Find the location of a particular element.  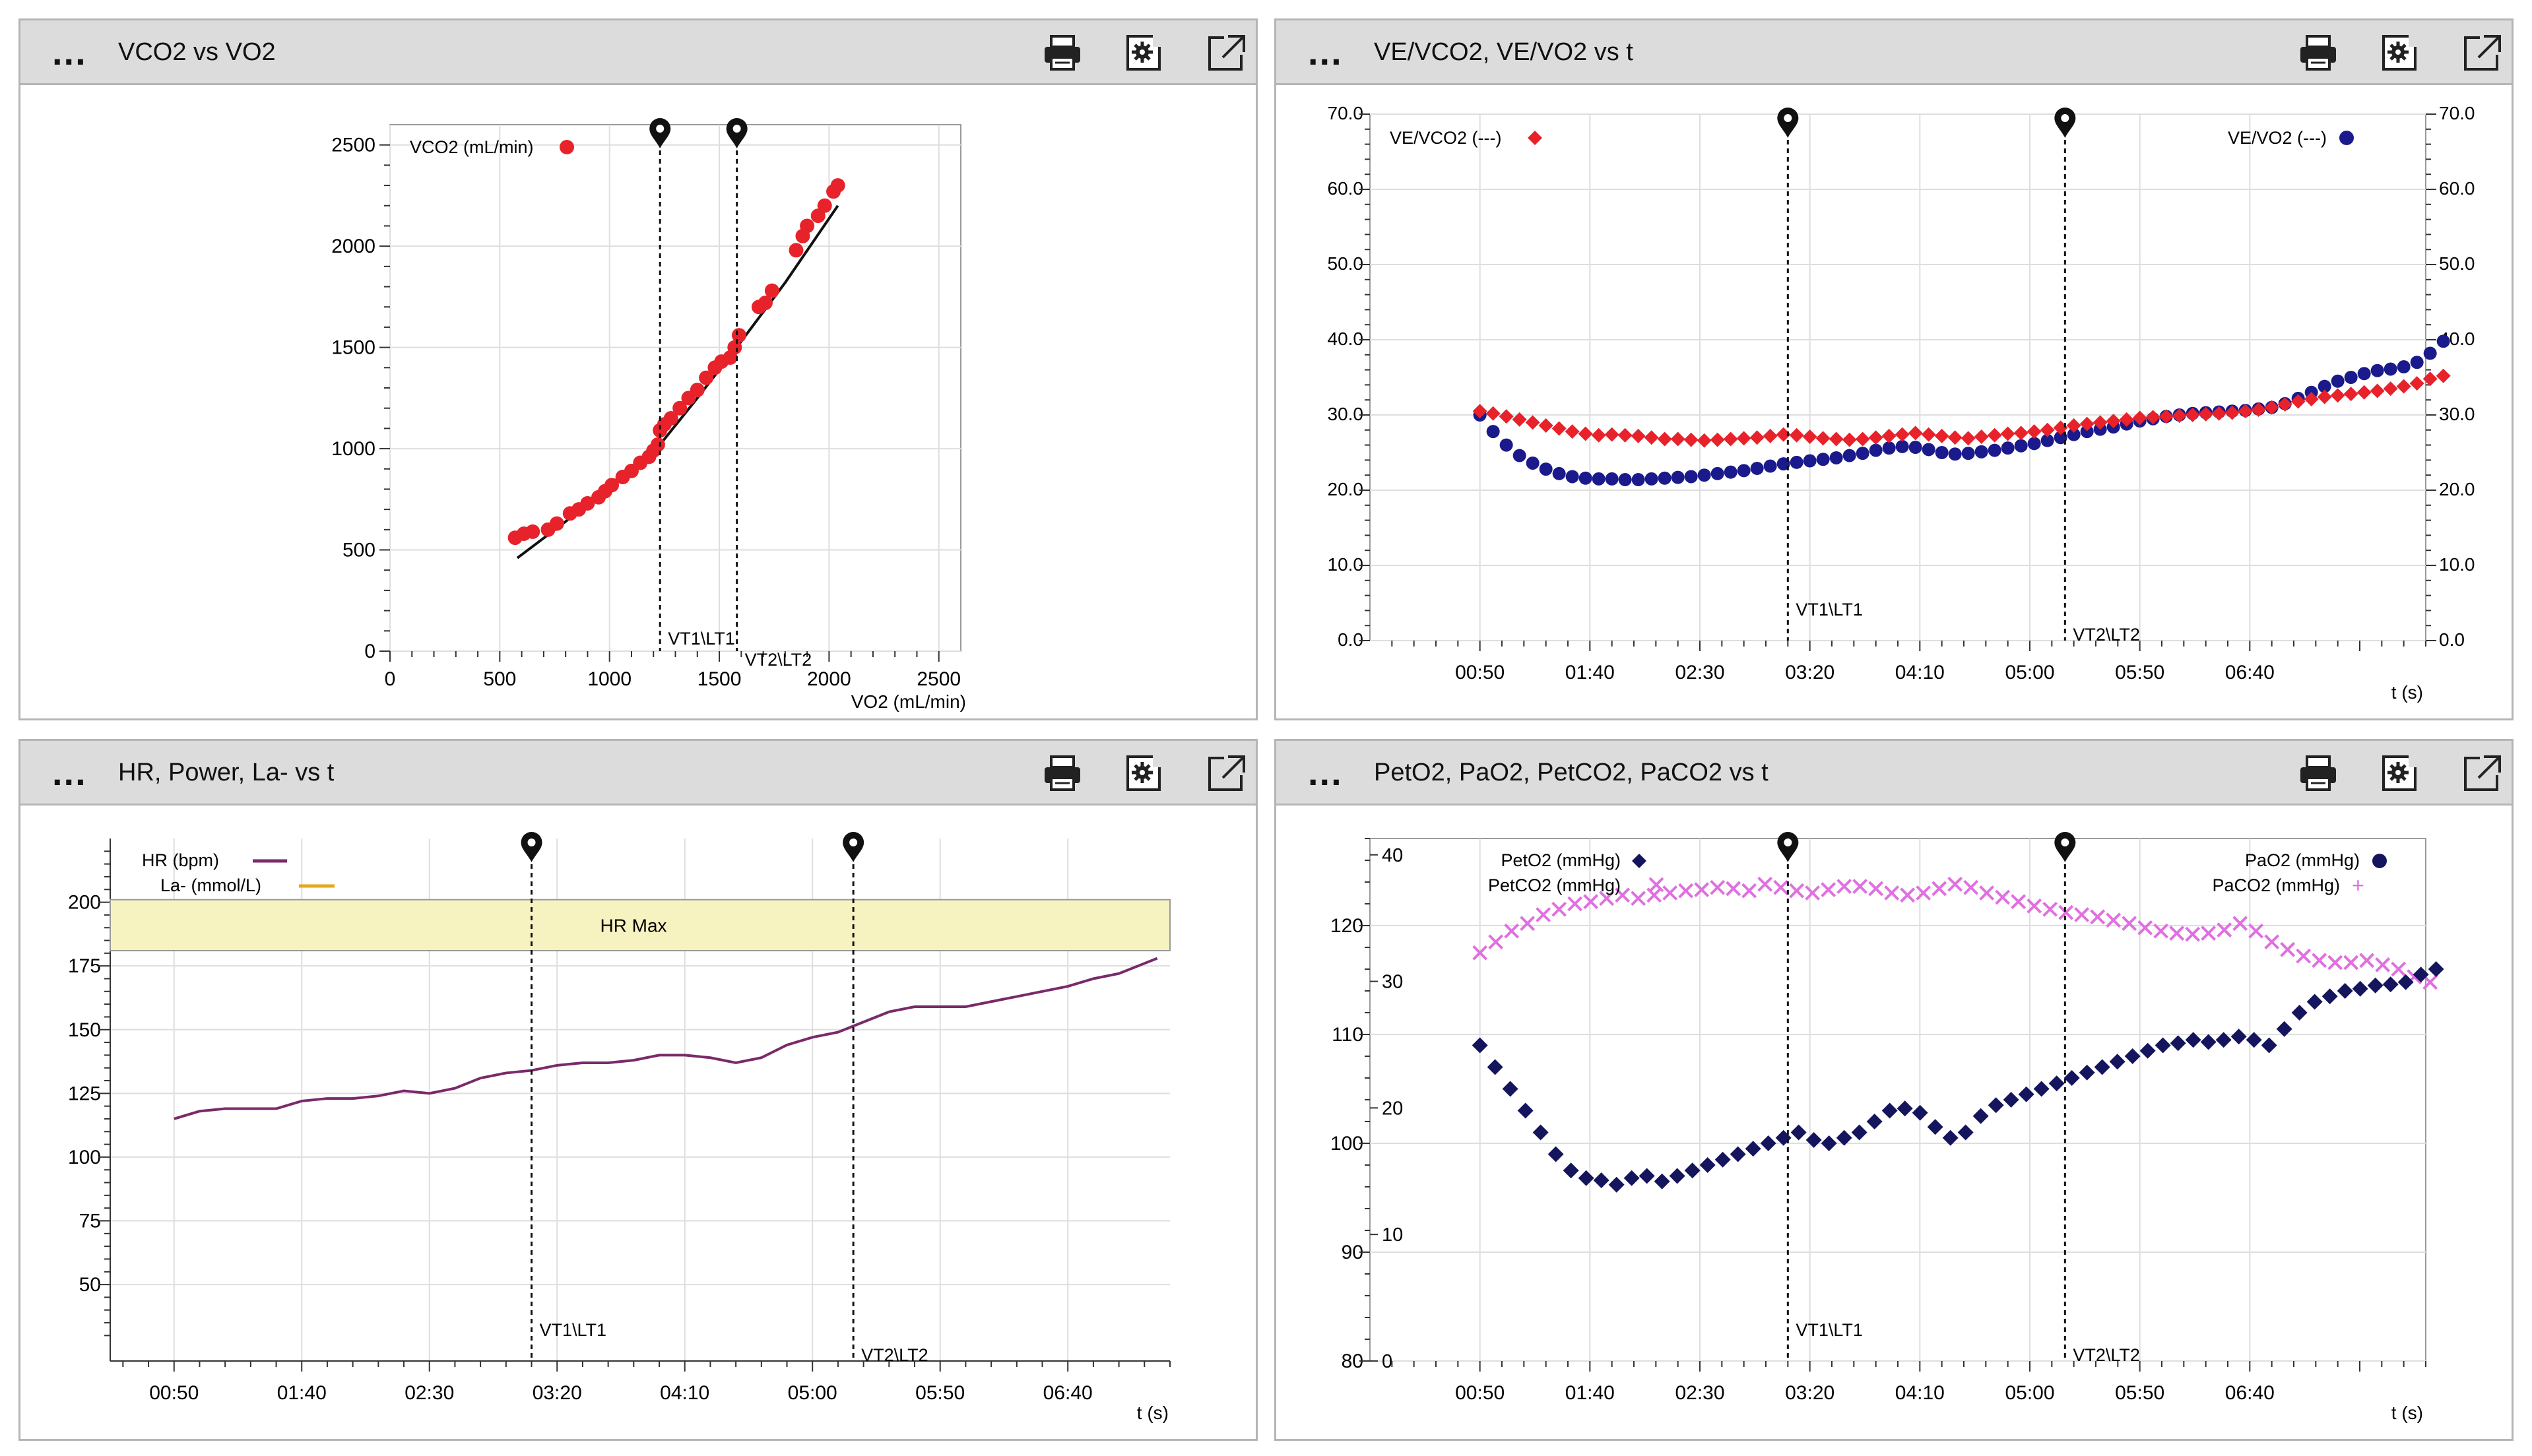

x-tick-label: 00:50 is located at coordinates (1480, 1393).